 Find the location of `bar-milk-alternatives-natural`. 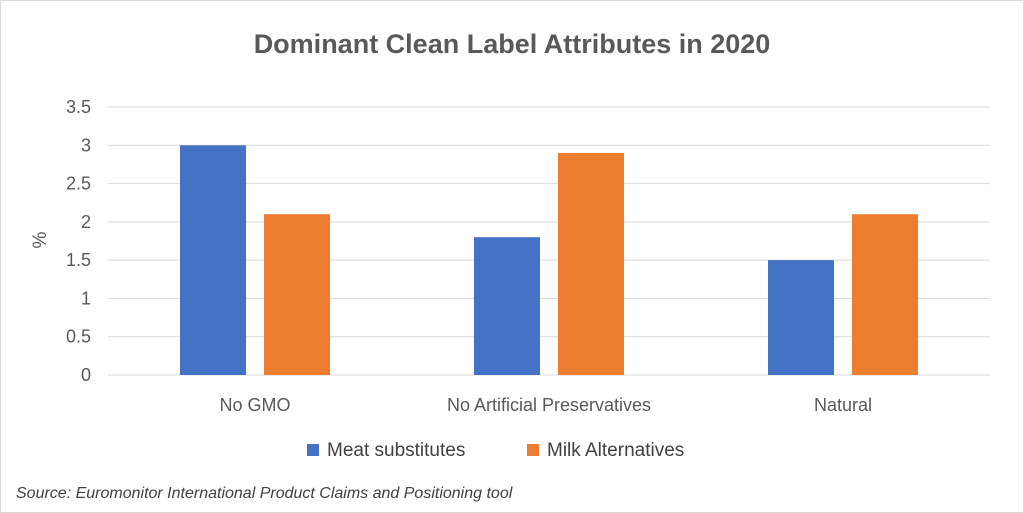

bar-milk-alternatives-natural is located at coordinates (885, 294).